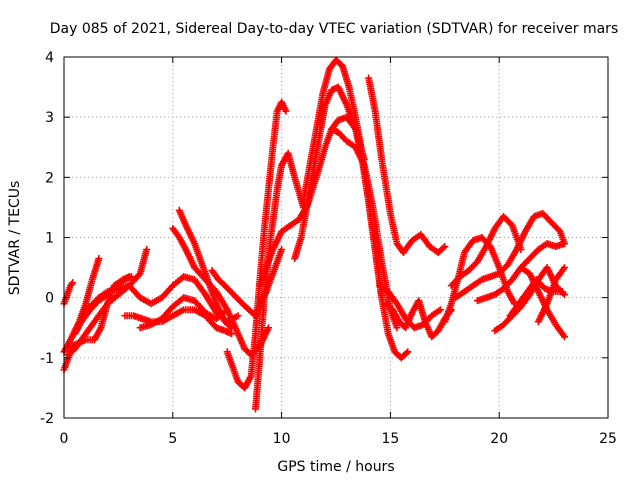  I want to click on x-tick-label: 20, so click(499, 439).